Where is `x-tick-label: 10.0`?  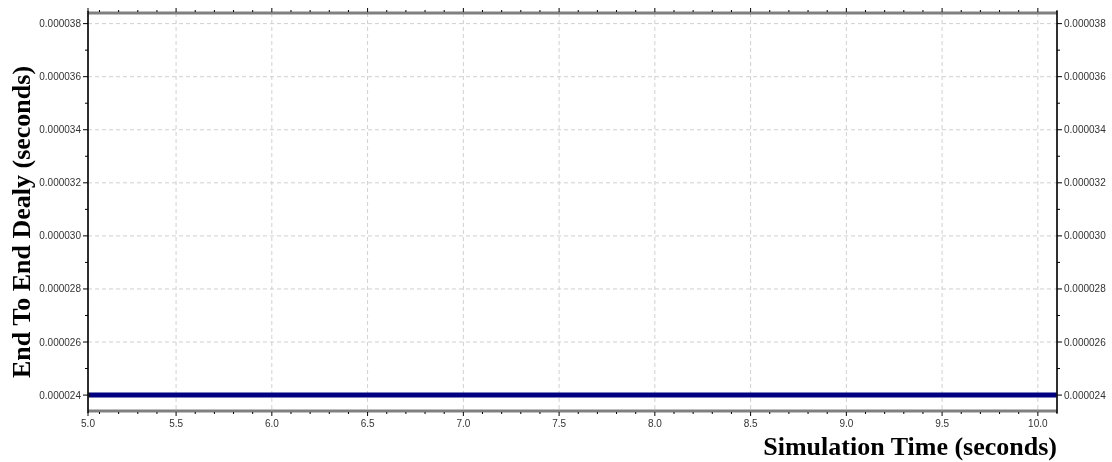
x-tick-label: 10.0 is located at coordinates (1038, 423).